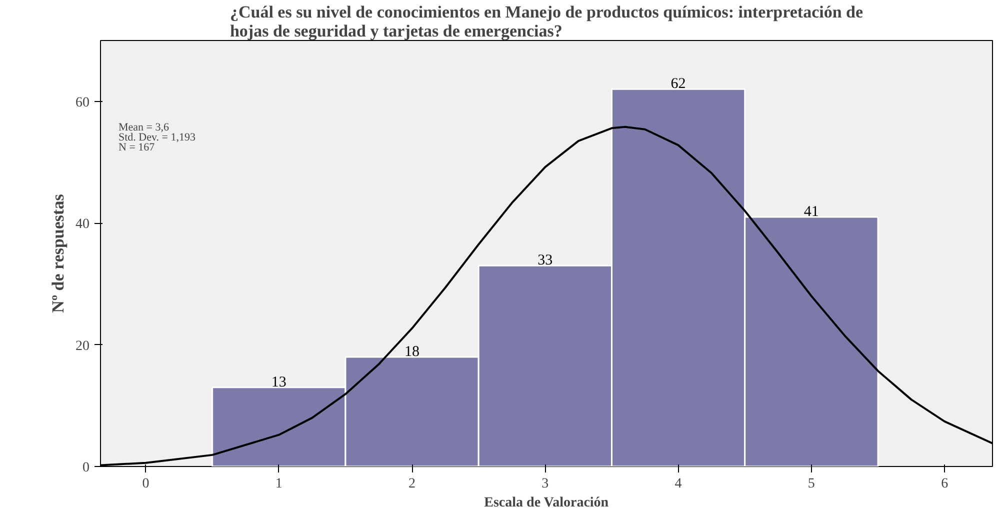  I want to click on y-tick-label: 60, so click(83, 102).